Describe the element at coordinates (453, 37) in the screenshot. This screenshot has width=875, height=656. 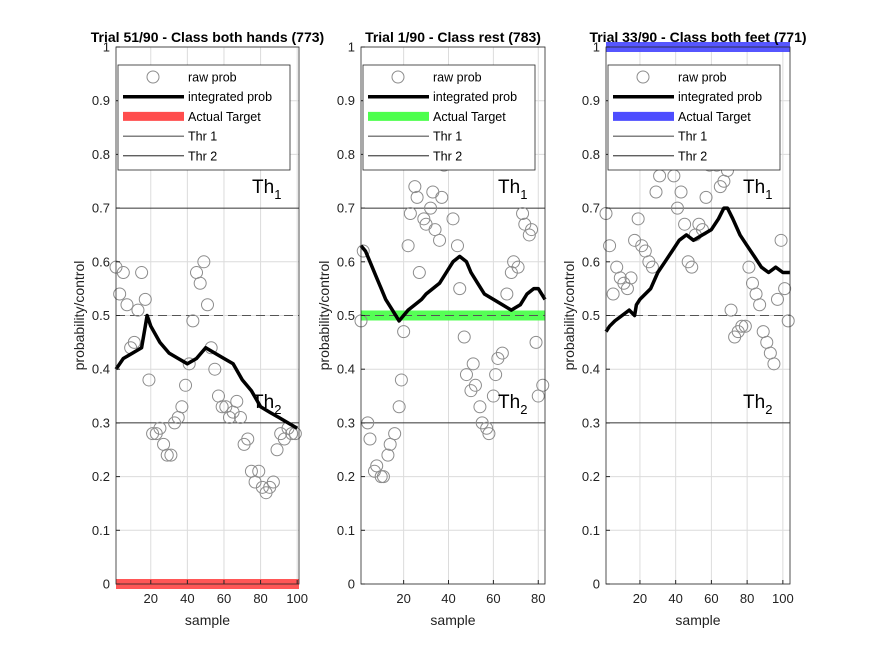
I see `chart-title: Trial 1/90 - Class rest (783)` at that location.